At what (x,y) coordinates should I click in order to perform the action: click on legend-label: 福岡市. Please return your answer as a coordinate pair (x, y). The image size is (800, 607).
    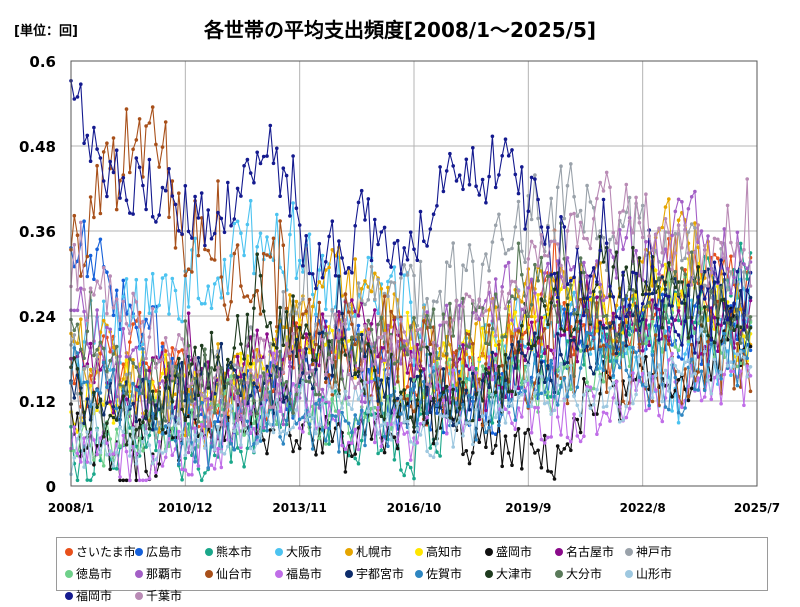
    Looking at the image, I should click on (94, 596).